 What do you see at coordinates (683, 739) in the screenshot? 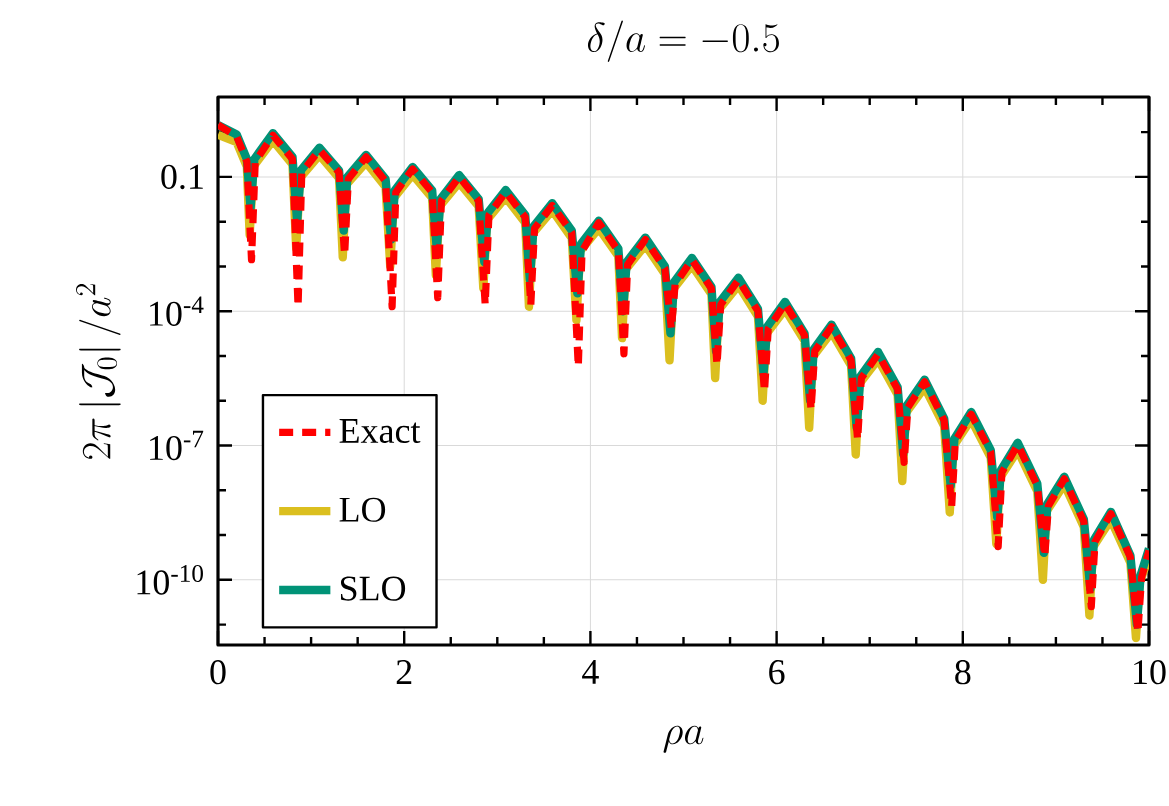
I see `x-axis-title: $\rho a$` at bounding box center [683, 739].